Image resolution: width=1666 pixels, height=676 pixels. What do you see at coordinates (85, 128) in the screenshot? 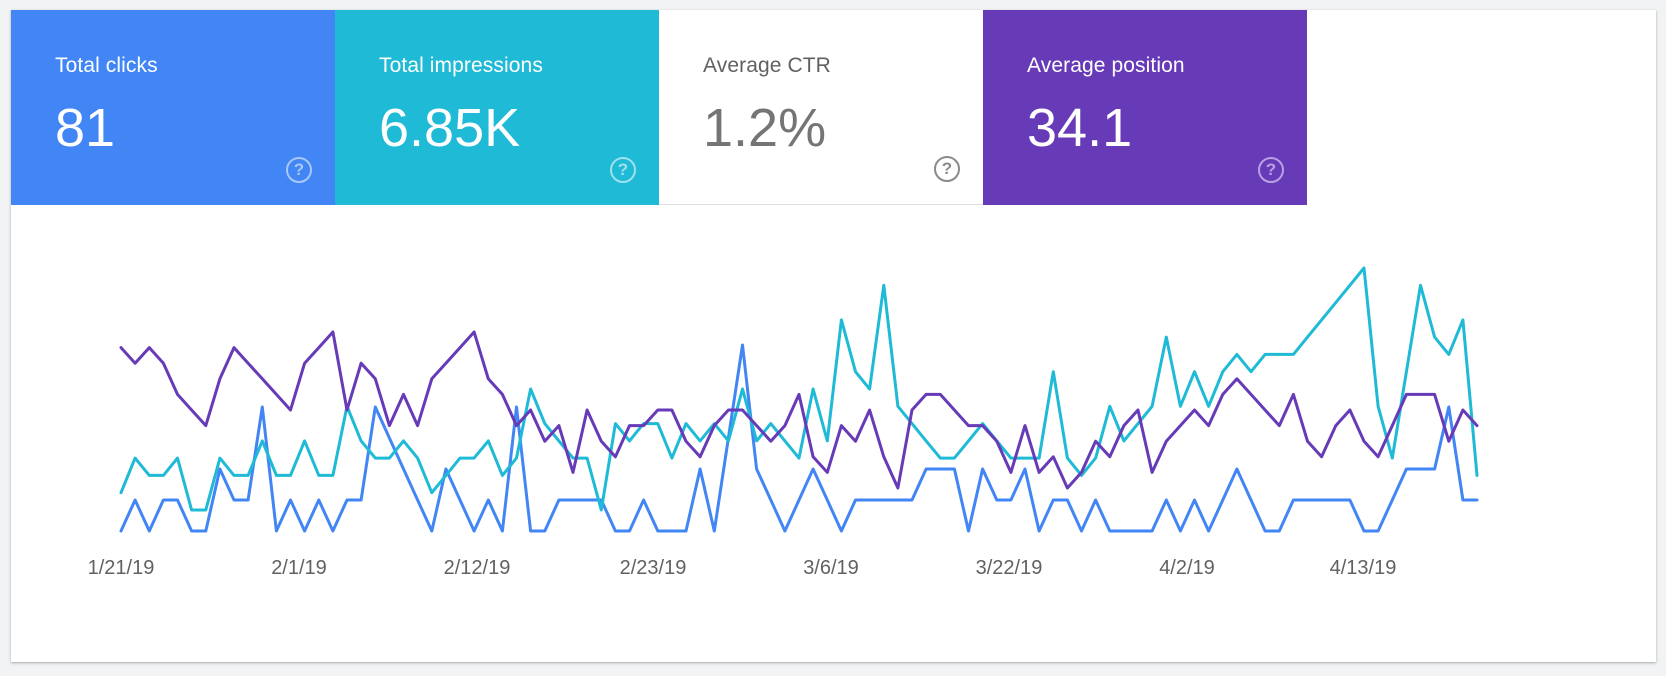
I see `metric-value: 81` at bounding box center [85, 128].